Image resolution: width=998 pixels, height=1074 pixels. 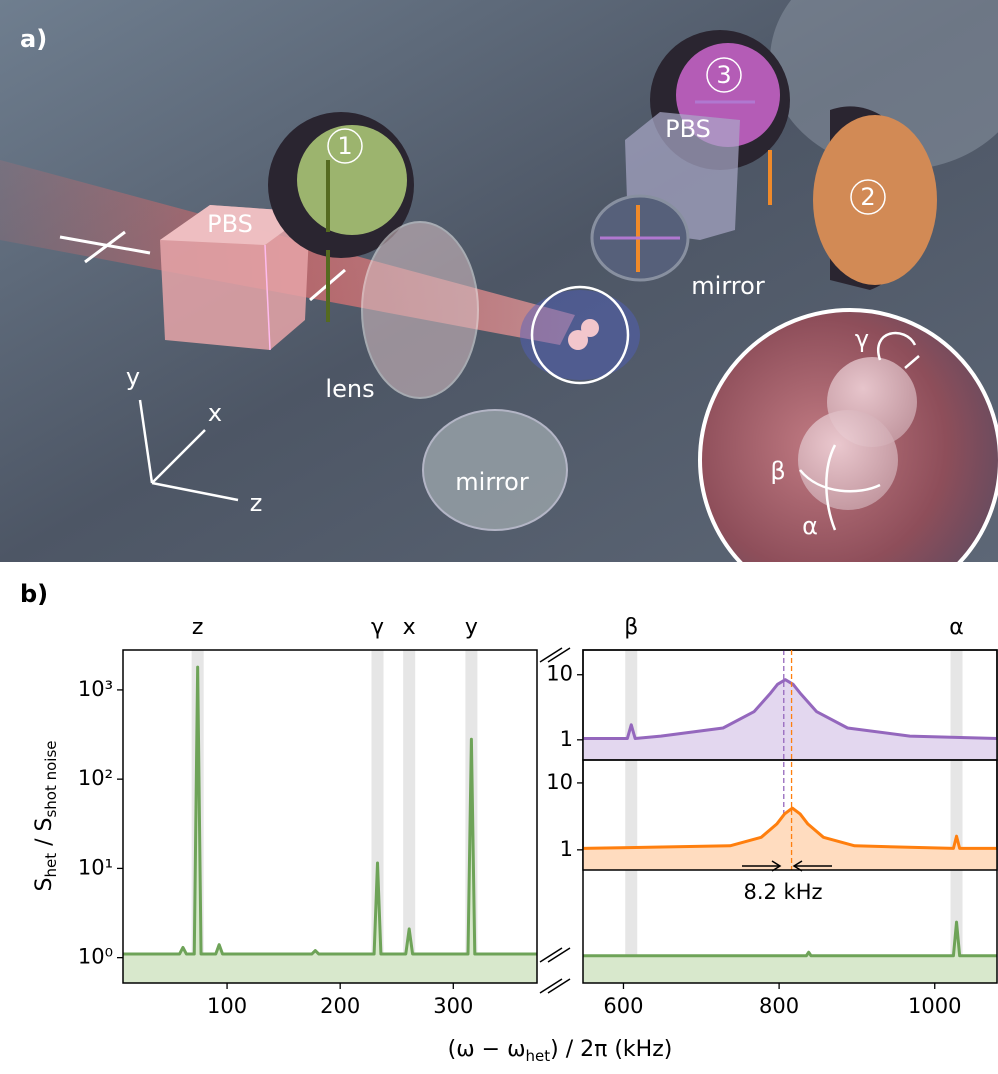 What do you see at coordinates (51, 778) in the screenshot?
I see `y-axis-label-part: shot noise` at bounding box center [51, 778].